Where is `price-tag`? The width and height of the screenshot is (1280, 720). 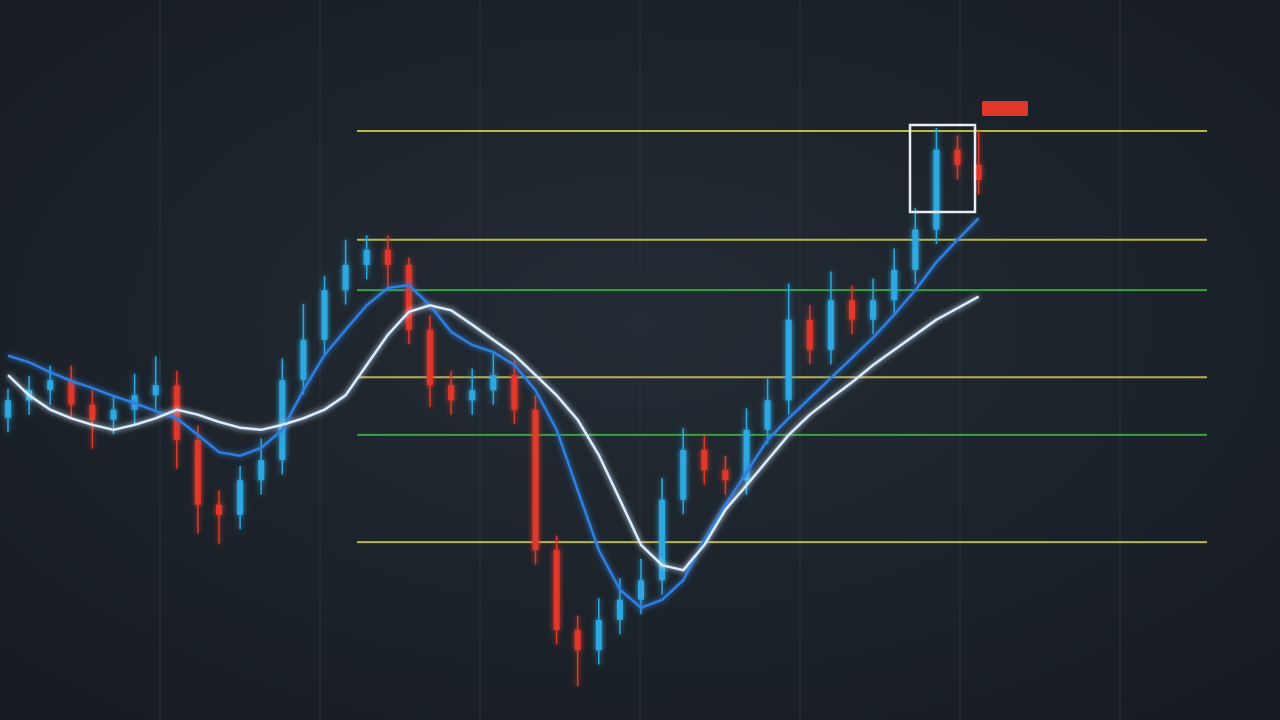
price-tag is located at coordinates (1005, 108).